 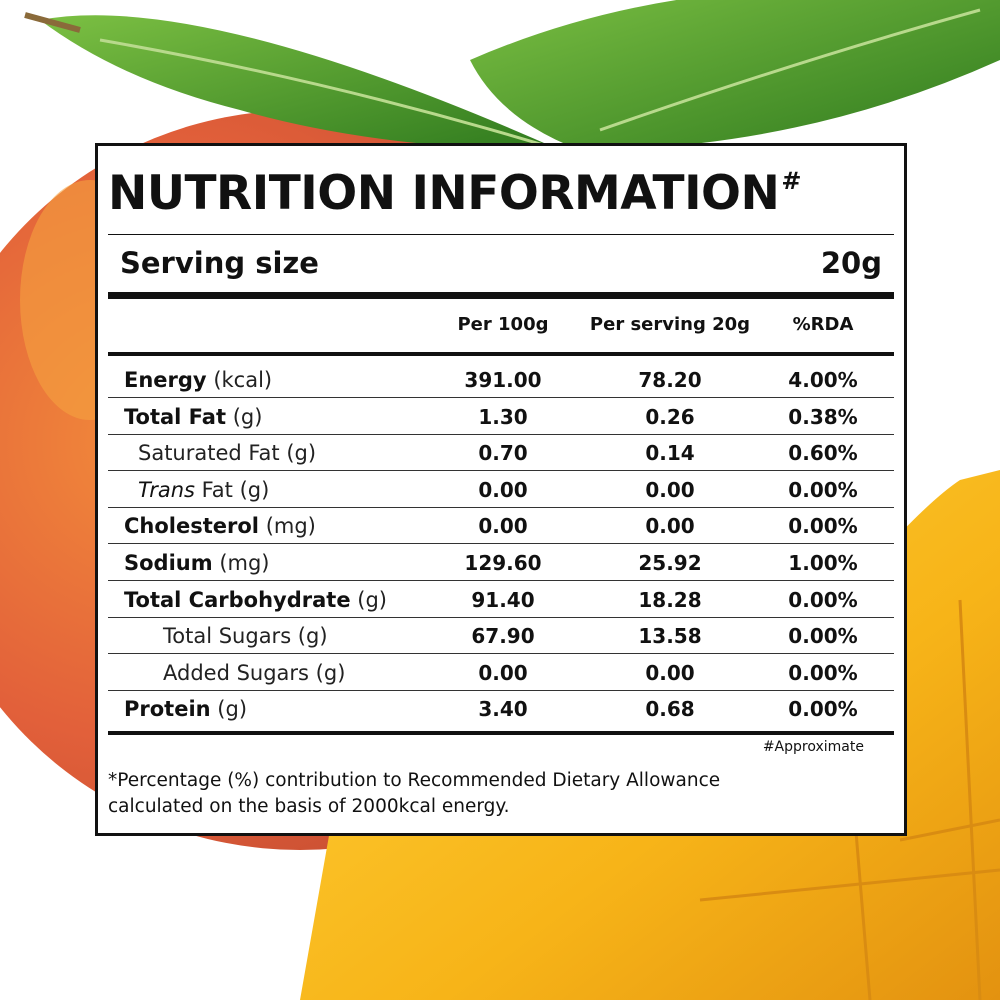 What do you see at coordinates (823, 563) in the screenshot?
I see `nutrient-value: 1.00%` at bounding box center [823, 563].